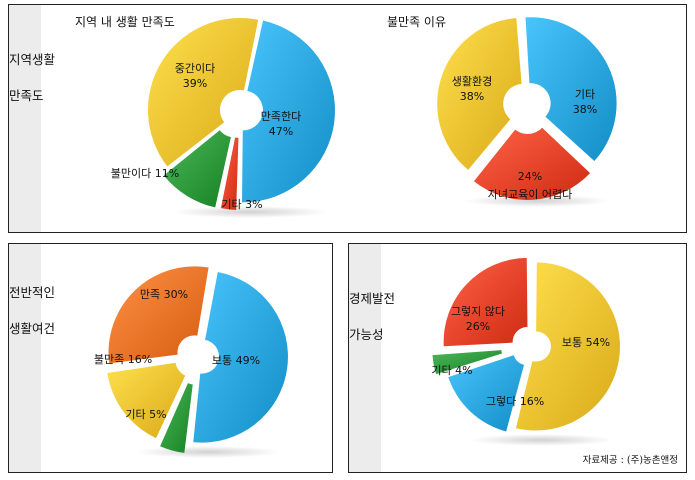 The width and height of the screenshot is (695, 480). I want to click on source-credit: 자료제공 : (주)농촌앤정, so click(630, 460).